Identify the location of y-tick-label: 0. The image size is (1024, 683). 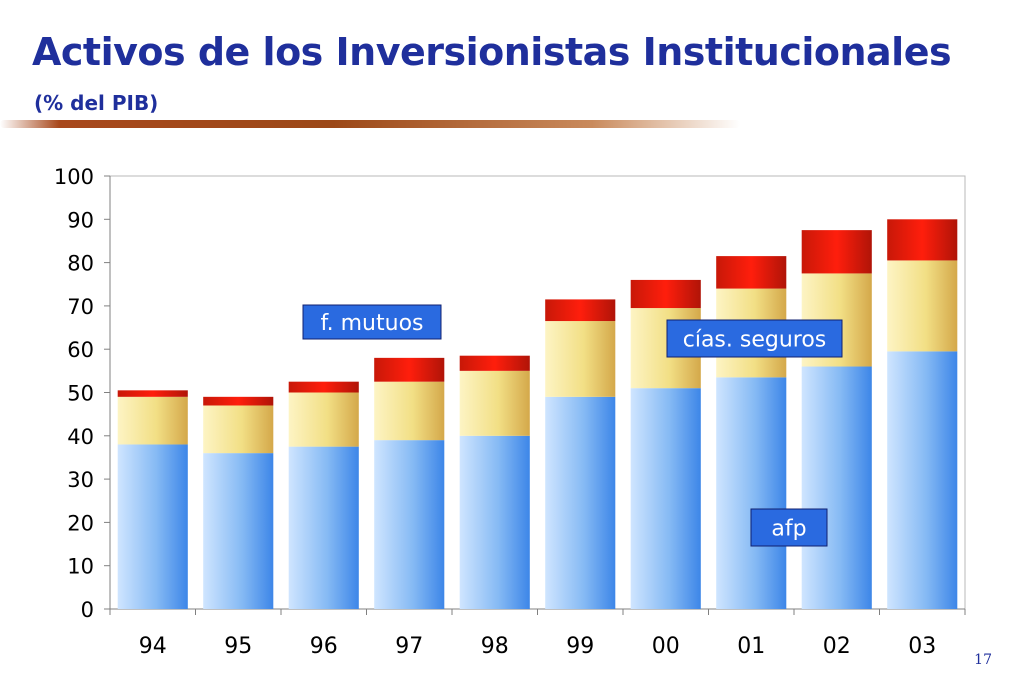
(87, 610).